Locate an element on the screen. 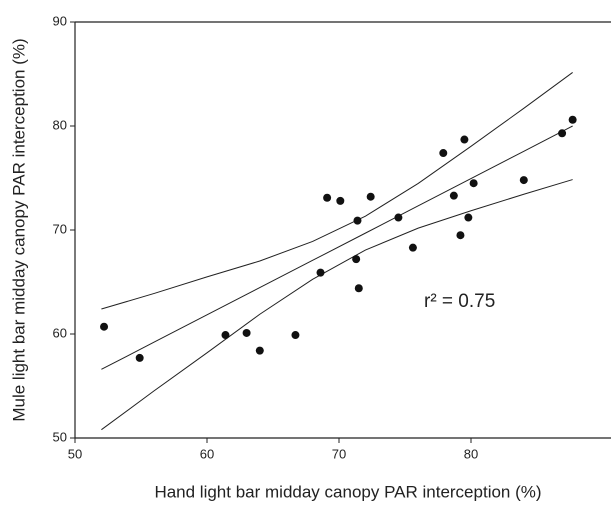 The width and height of the screenshot is (611, 506). x-tick-label: 70 is located at coordinates (339, 453).